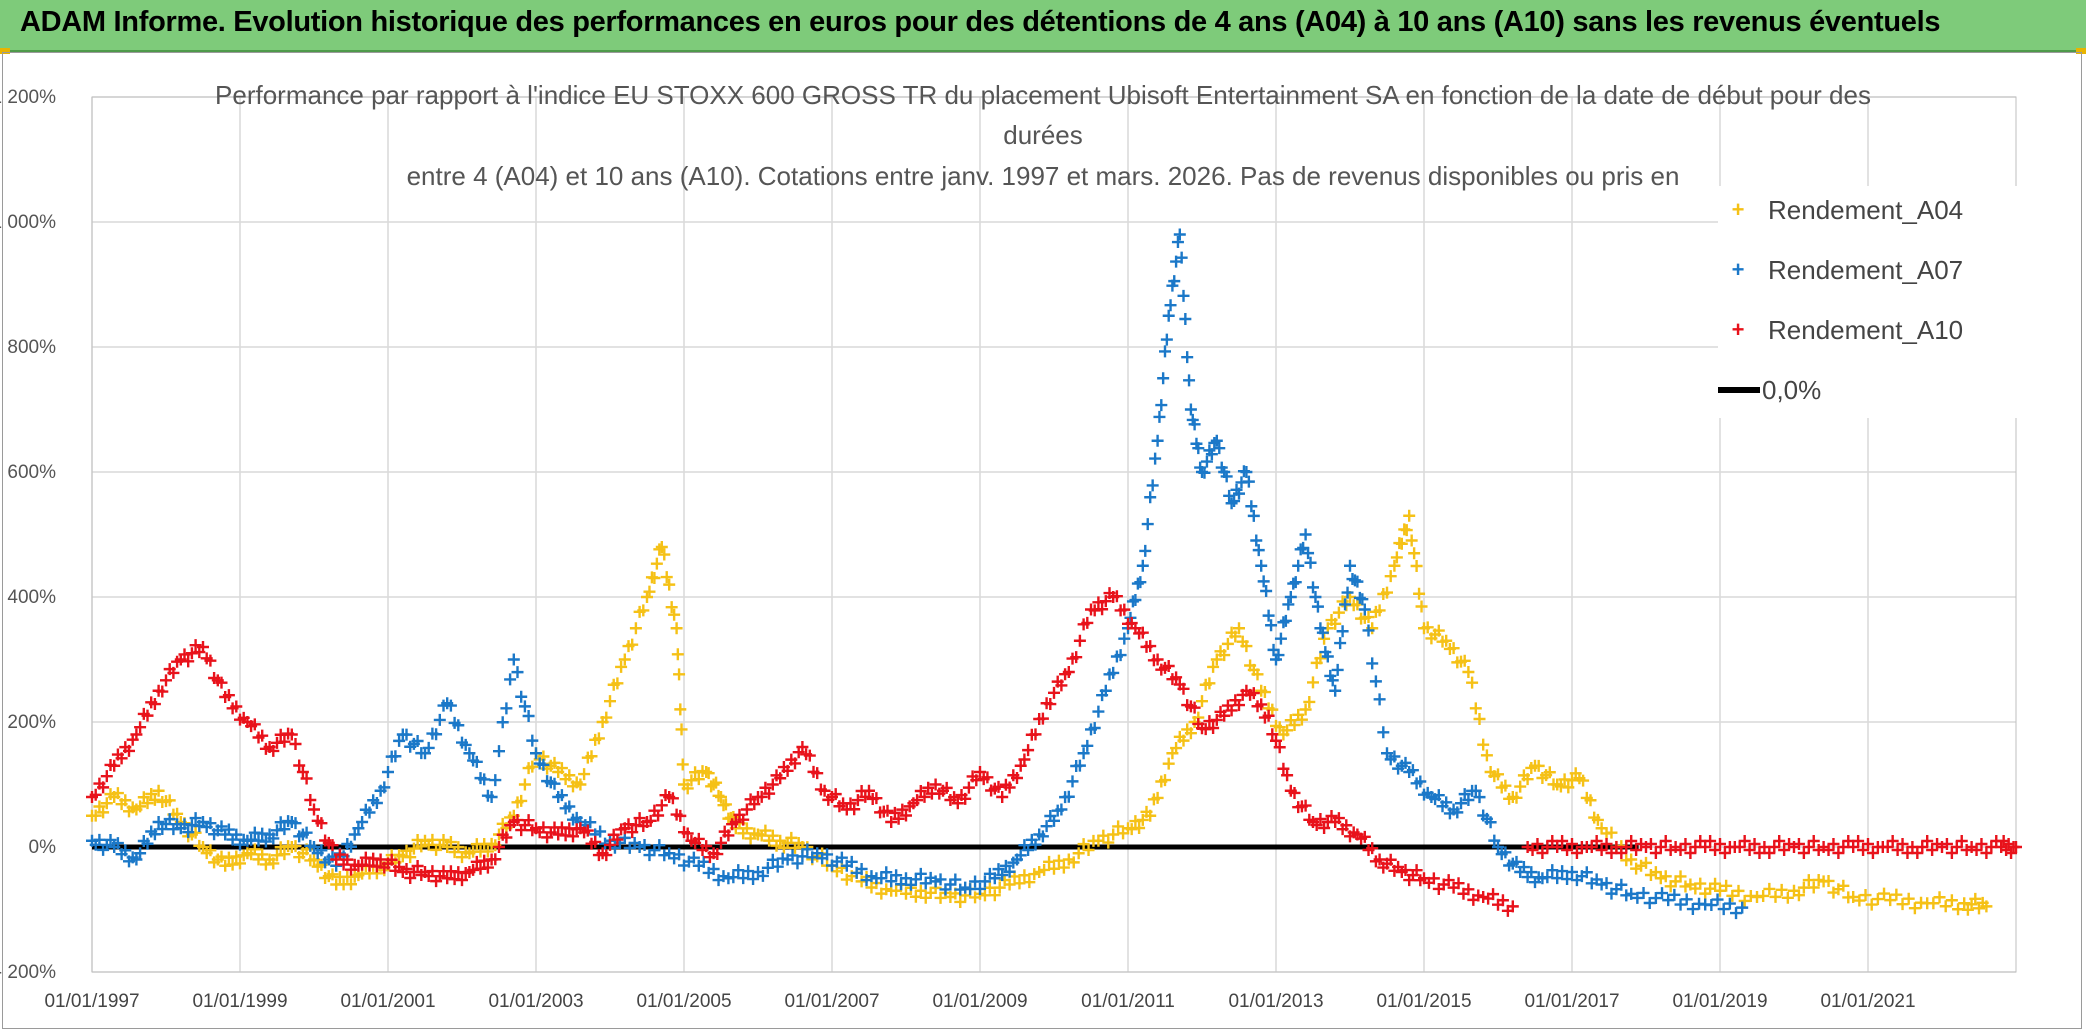 This screenshot has height=1031, width=2086. Describe the element at coordinates (1719, 1001) in the screenshot. I see `x-tick-label: 01/01/2019` at that location.